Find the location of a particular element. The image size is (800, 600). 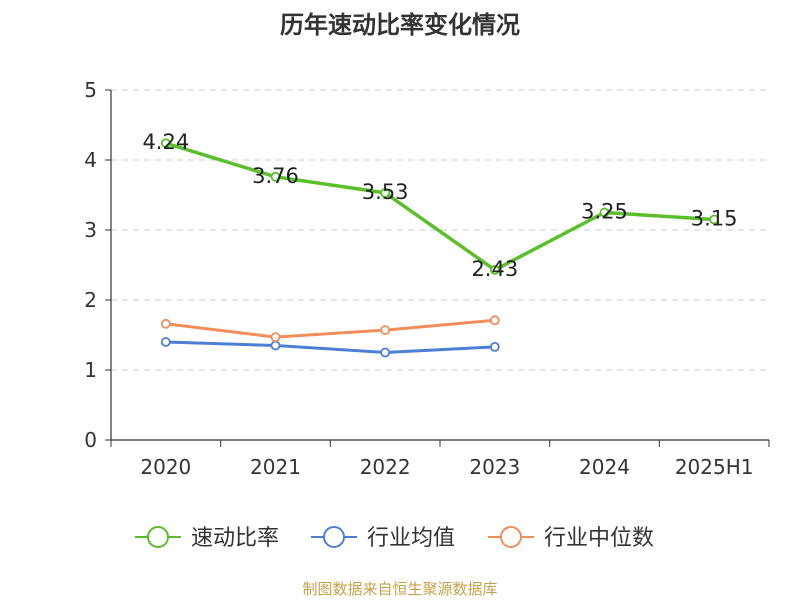

y-tick-label: 0 is located at coordinates (90, 440).